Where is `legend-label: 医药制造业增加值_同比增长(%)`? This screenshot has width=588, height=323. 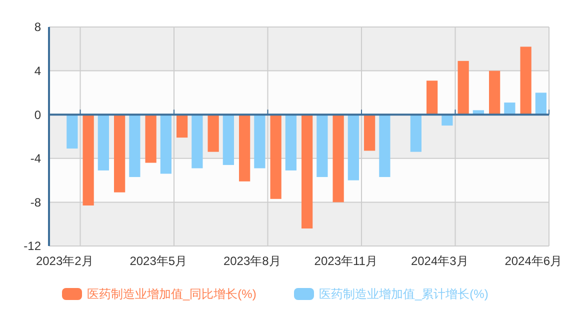
legend-label: 医药制造业增加值_同比增长(%) is located at coordinates (171, 294).